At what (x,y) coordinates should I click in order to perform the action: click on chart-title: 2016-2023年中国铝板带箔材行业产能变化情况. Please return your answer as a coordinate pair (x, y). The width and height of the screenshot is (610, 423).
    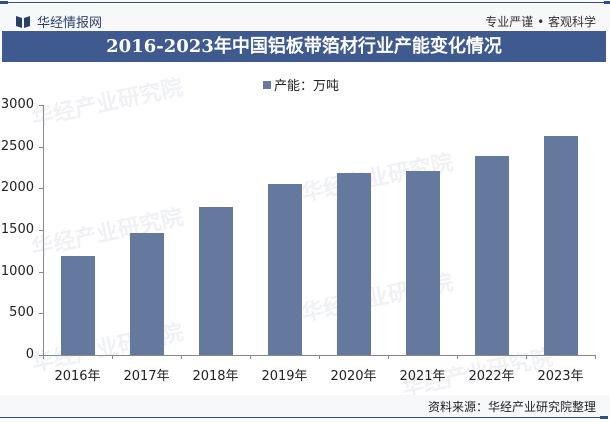
    Looking at the image, I should click on (304, 46).